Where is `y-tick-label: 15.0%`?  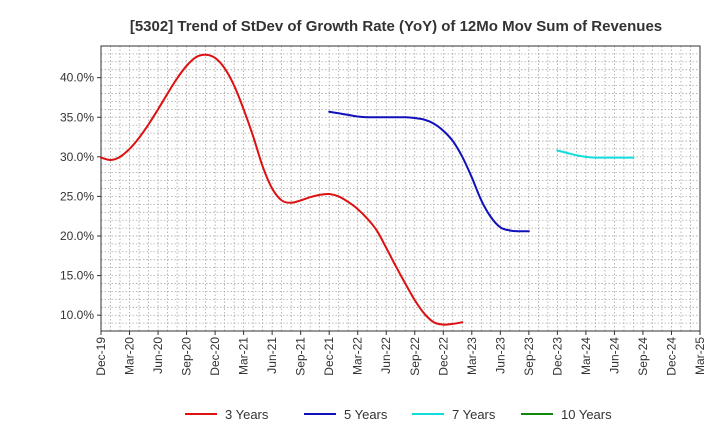
y-tick-label: 15.0% is located at coordinates (77, 276).